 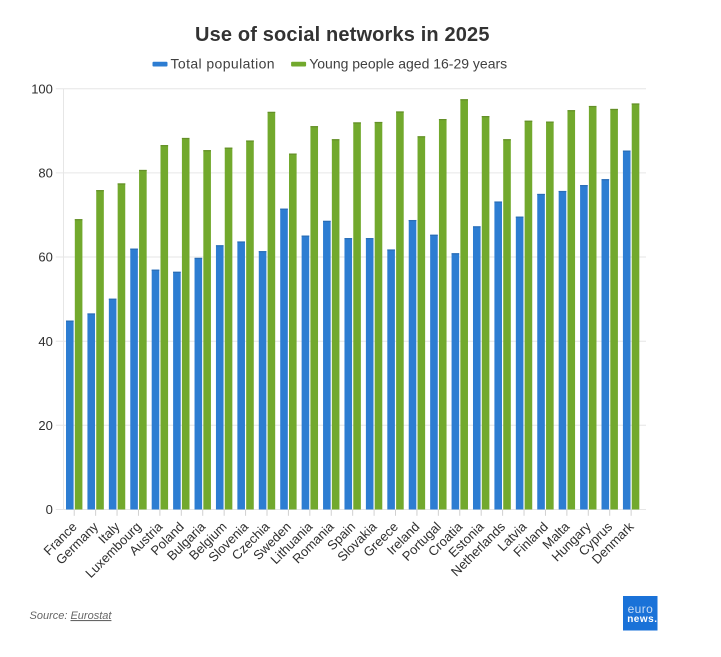 I want to click on svg-text: 20, so click(x=45, y=425).